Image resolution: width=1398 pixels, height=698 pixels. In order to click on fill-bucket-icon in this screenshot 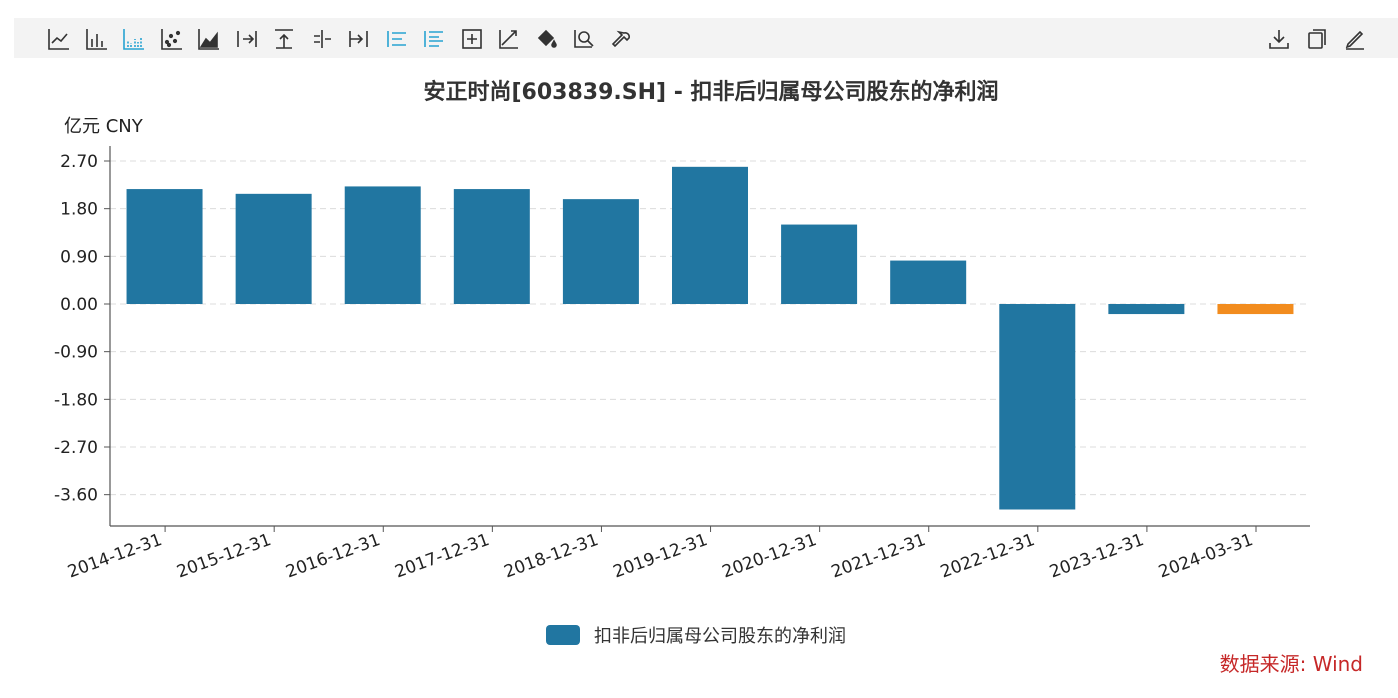, I will do `click(547, 38)`.